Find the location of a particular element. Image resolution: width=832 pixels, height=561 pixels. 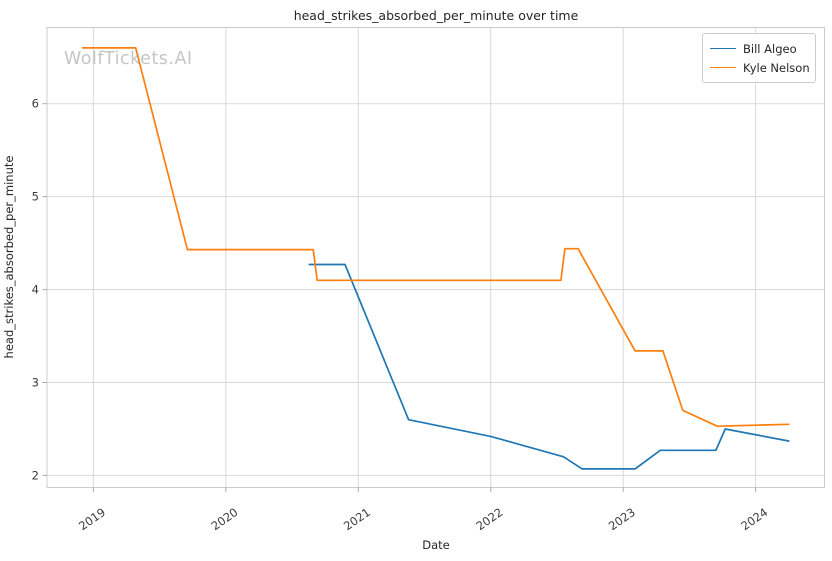

watermark: WolfTickets.AI is located at coordinates (128, 59).